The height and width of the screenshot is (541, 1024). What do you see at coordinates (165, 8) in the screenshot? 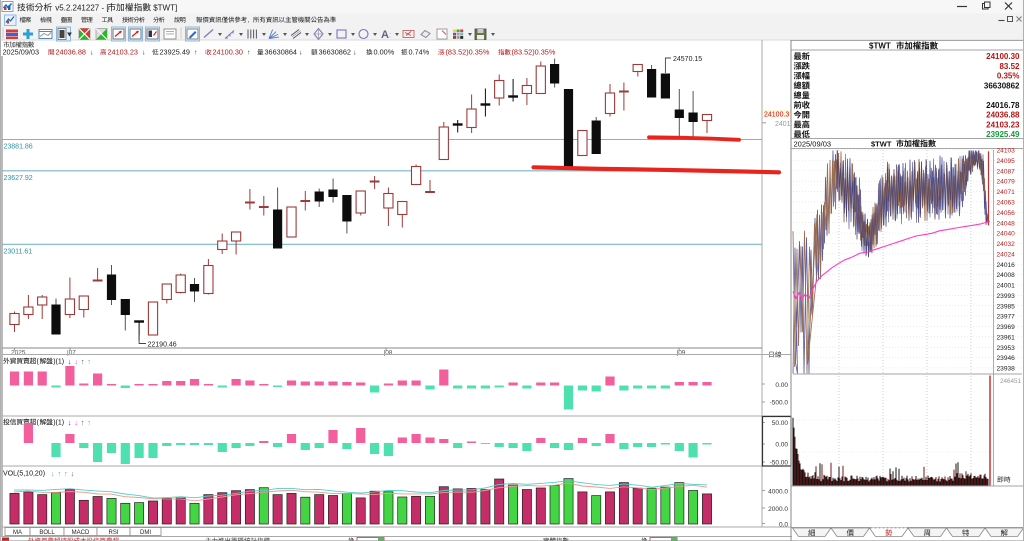
I see `svg-text: $TWT]` at bounding box center [165, 8].